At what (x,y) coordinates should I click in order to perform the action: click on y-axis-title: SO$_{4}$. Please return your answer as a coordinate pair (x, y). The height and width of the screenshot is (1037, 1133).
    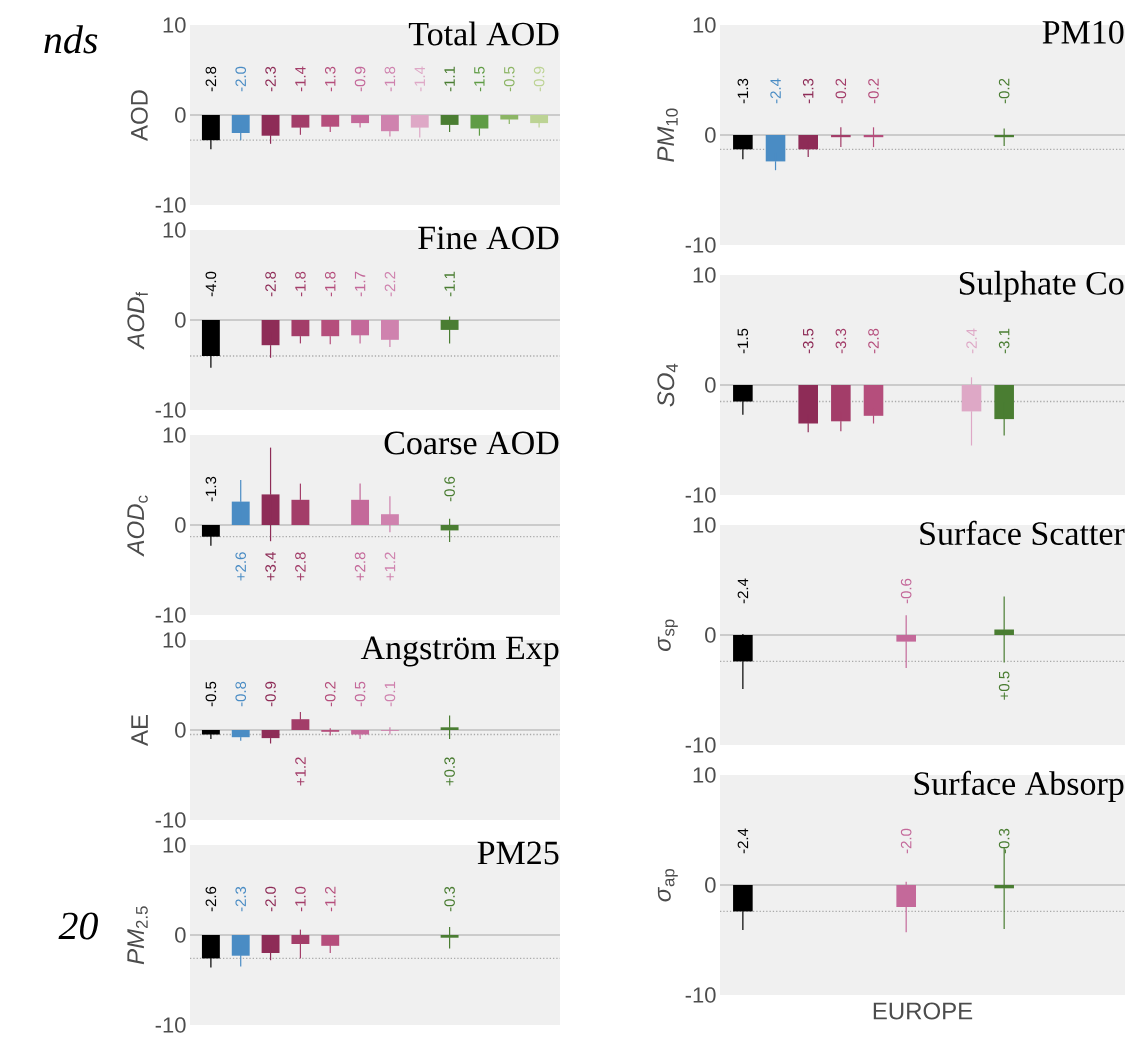
    Looking at the image, I should click on (667, 385).